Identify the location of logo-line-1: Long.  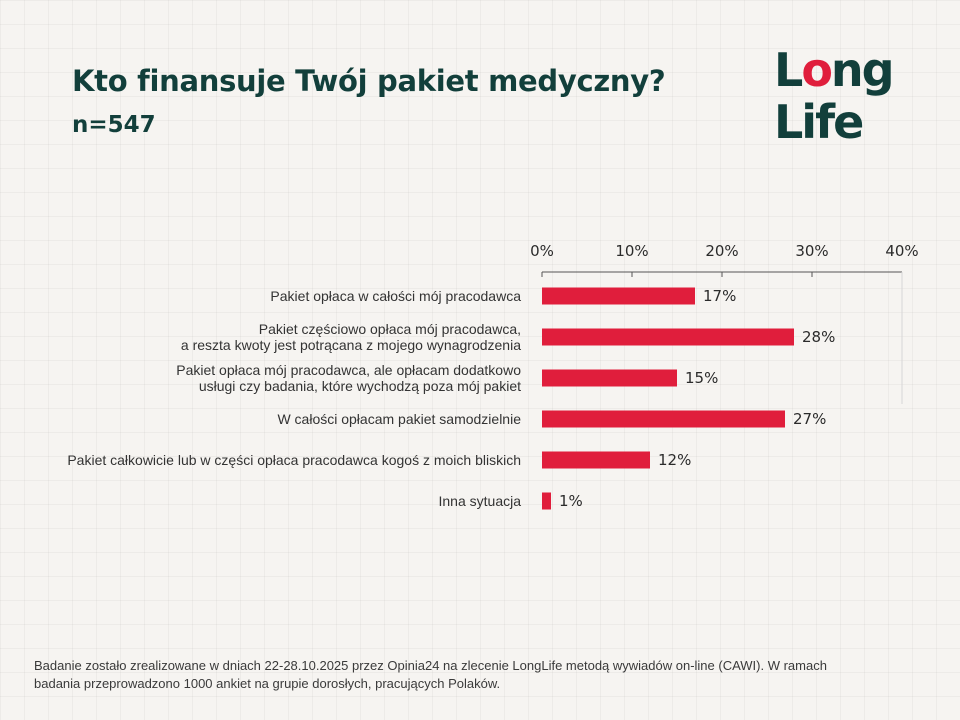
(833, 70).